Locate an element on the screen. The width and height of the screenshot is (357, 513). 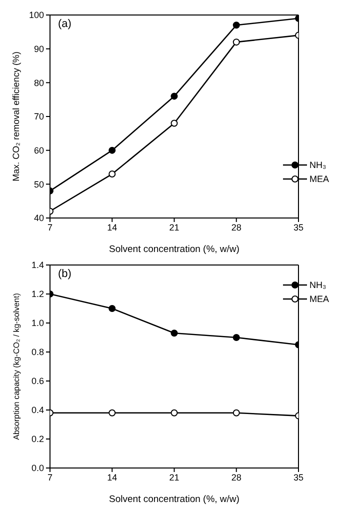
y-tick-label: 1.4 is located at coordinates (37, 265).